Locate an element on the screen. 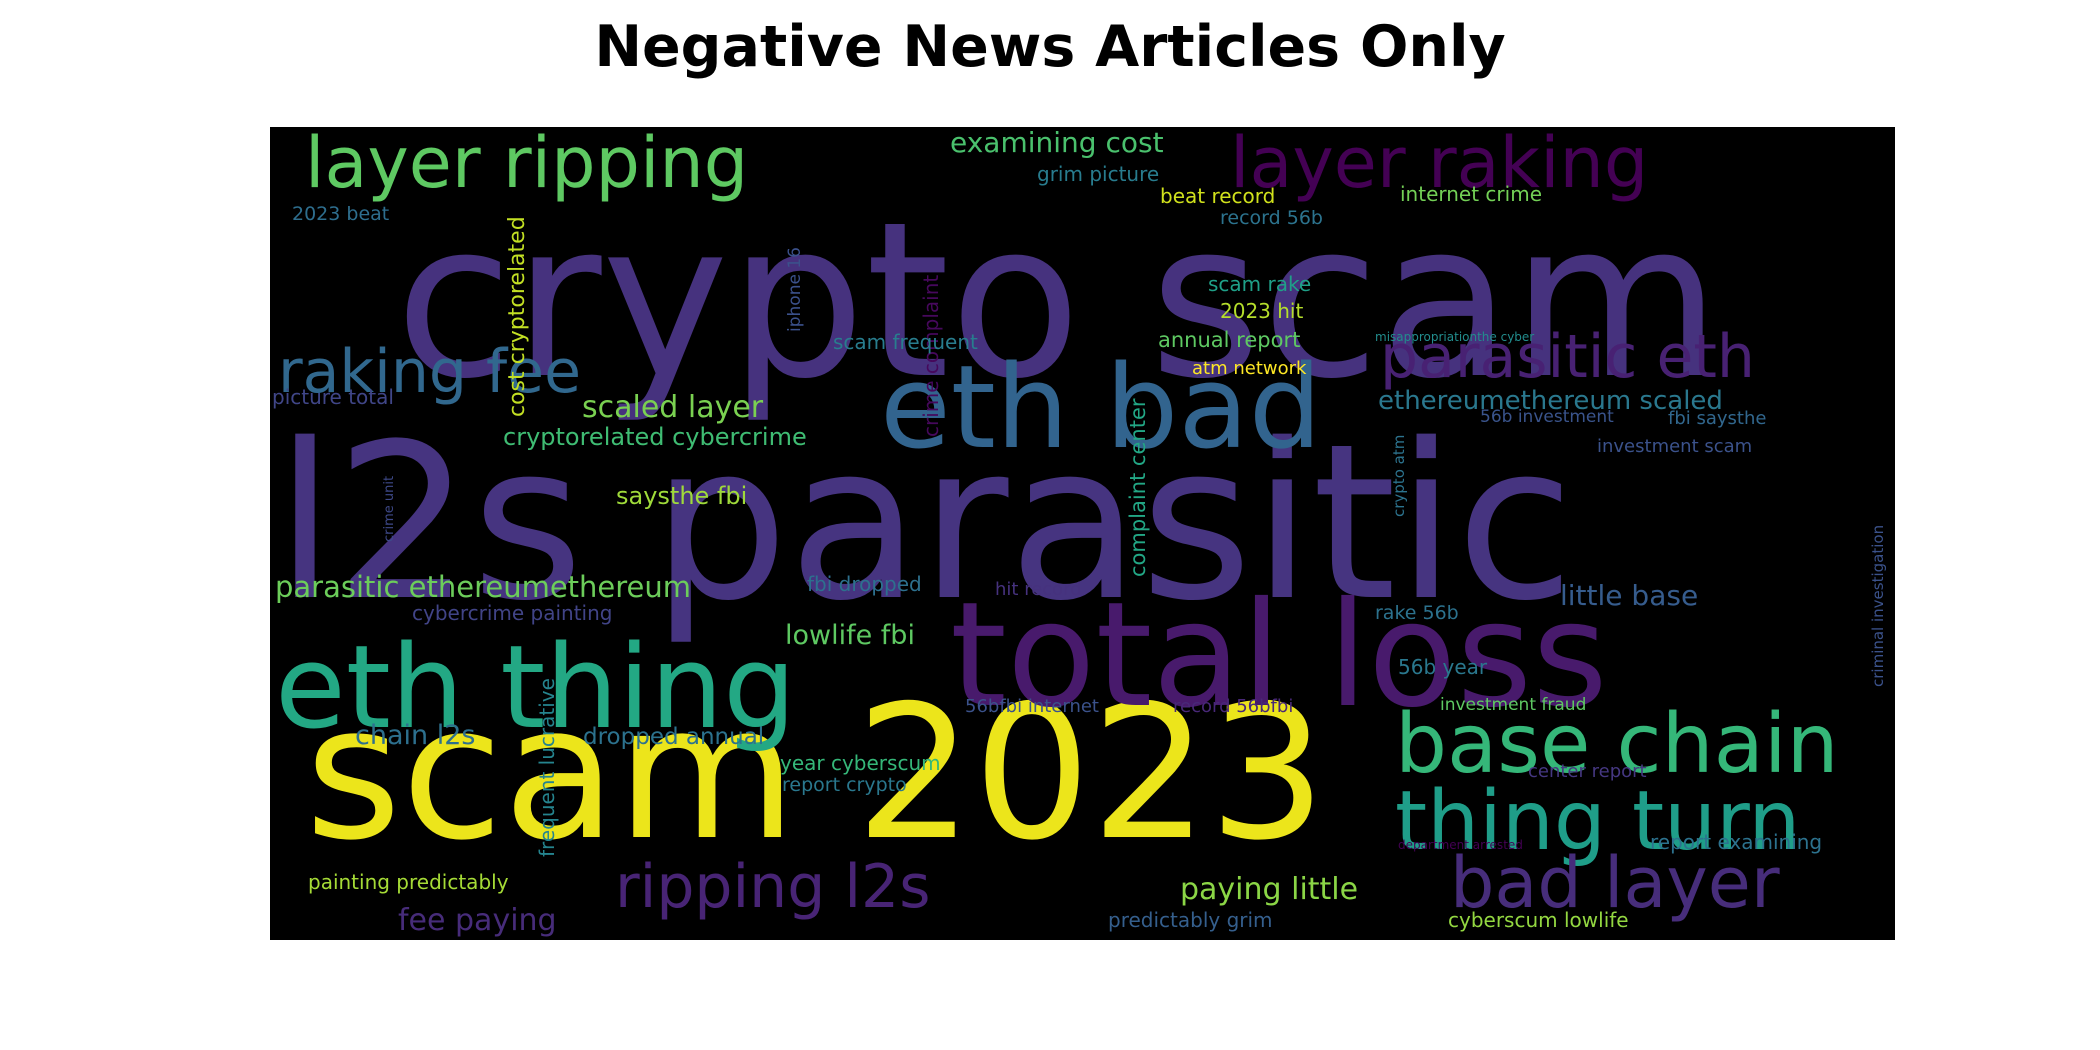 The width and height of the screenshot is (2100, 1050). word-eth-thing: eth thing is located at coordinates (535, 688).